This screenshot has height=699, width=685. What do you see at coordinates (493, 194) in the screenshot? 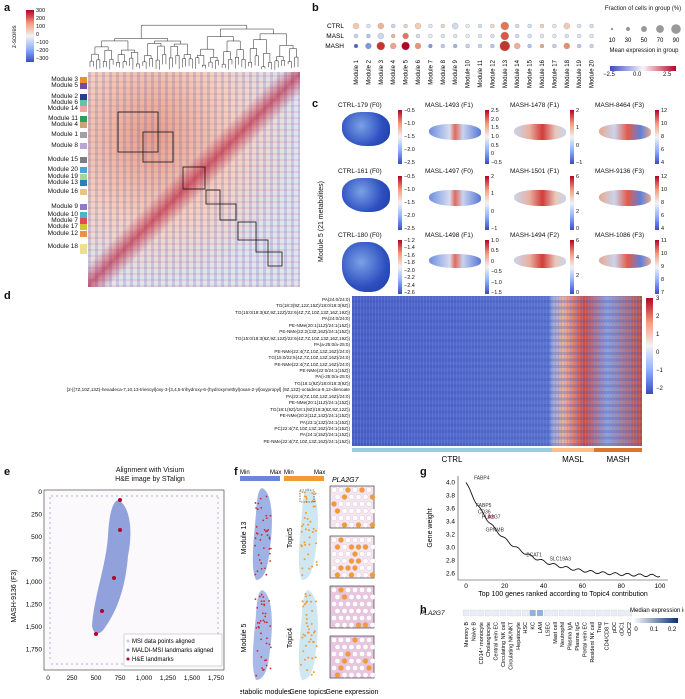
I see `panel-c-colorbar-tick: 1` at bounding box center [493, 194].